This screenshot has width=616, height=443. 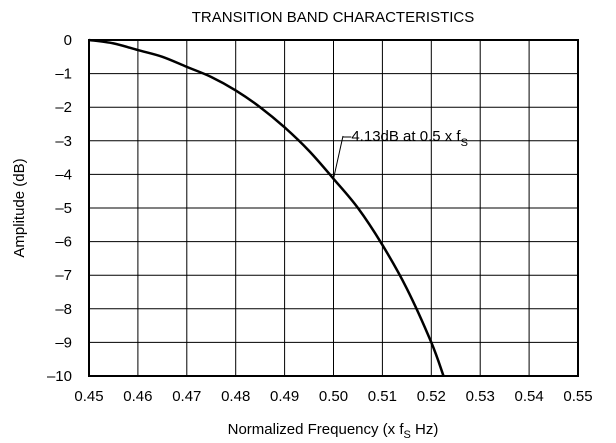 What do you see at coordinates (137, 396) in the screenshot?
I see `x-tick-label: 0.46` at bounding box center [137, 396].